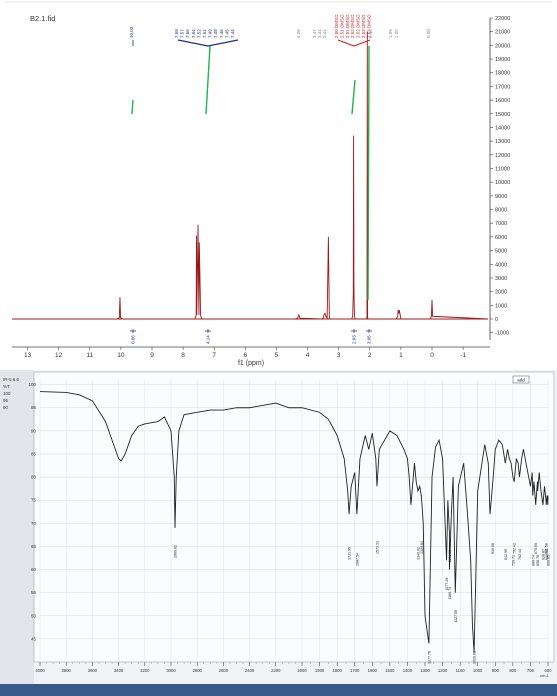 Image resolution: width=557 pixels, height=696 pixels. I want to click on nmr-peak-label-blue: 10.03, so click(131, 32).